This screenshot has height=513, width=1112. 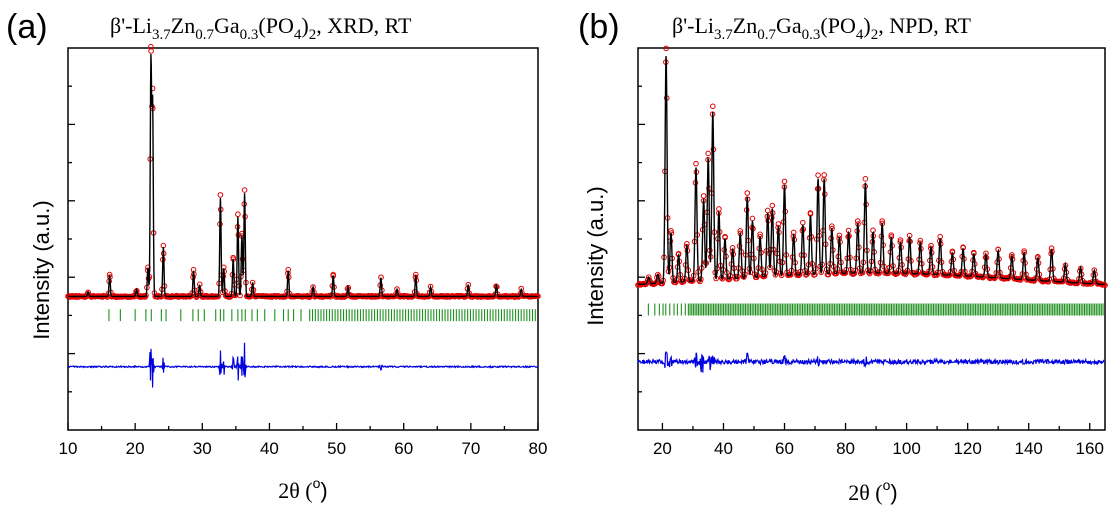 I want to click on panel-a-title-sub: 3.7, so click(x=161, y=35).